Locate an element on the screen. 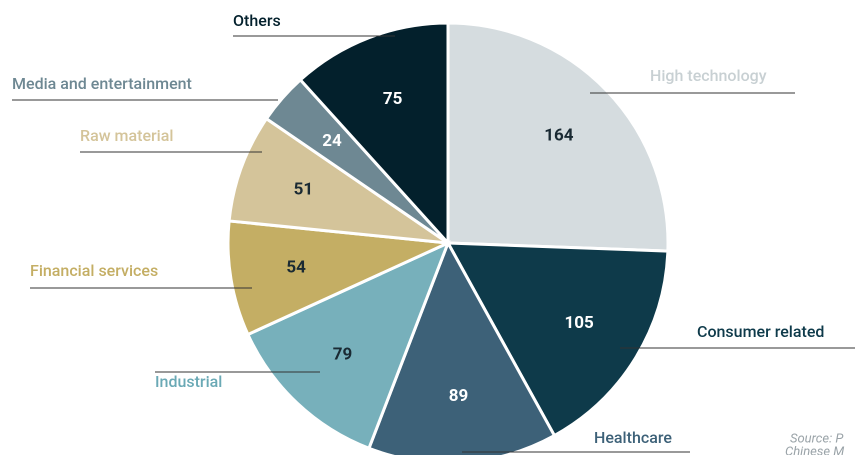  category-label: Consumer related is located at coordinates (760, 331).